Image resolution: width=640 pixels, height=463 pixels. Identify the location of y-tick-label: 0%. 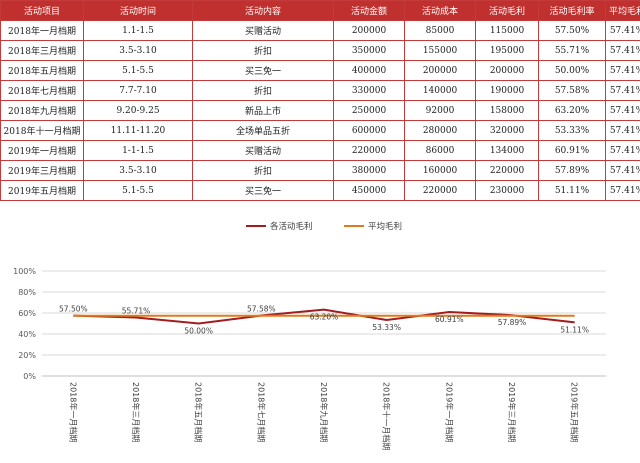
(29, 376).